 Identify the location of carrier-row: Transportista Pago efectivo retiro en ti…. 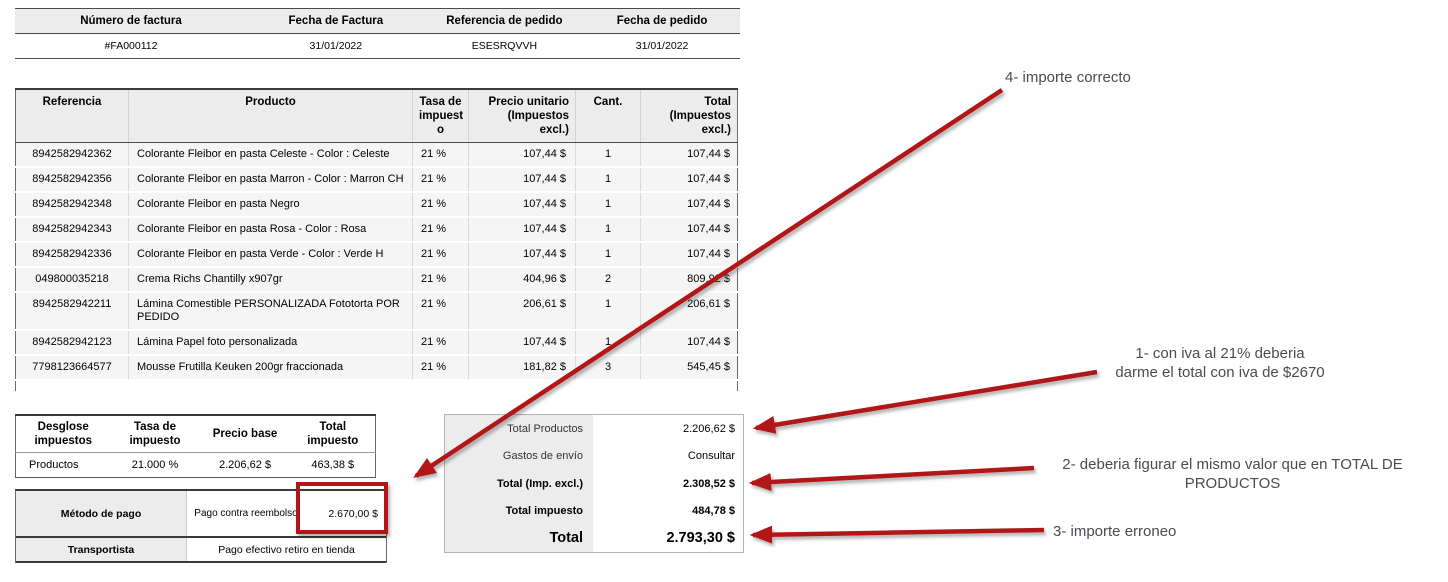
(201, 550).